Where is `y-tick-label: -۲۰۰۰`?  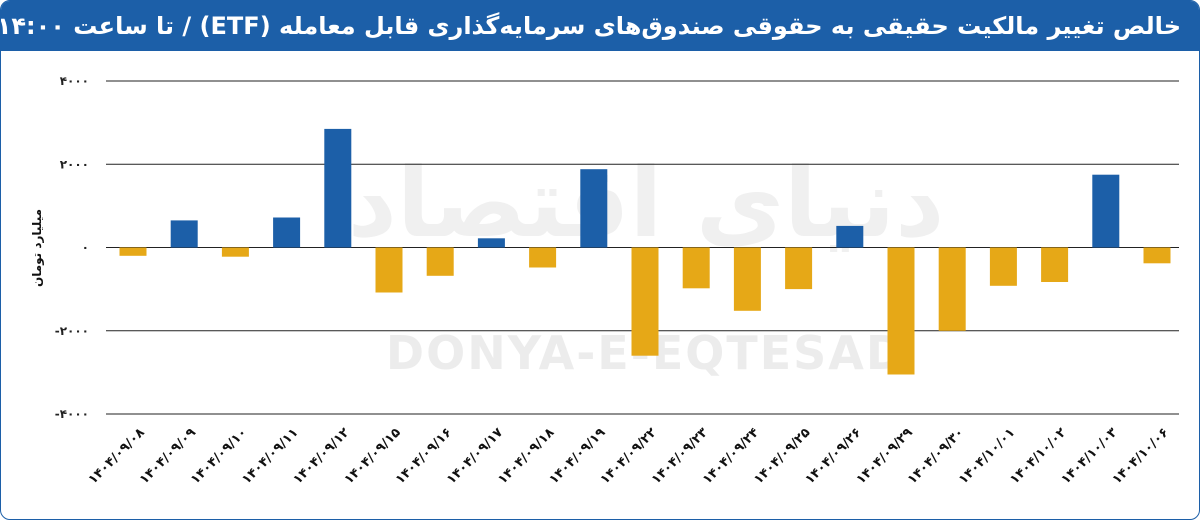 y-tick-label: -۲۰۰۰ is located at coordinates (72, 331).